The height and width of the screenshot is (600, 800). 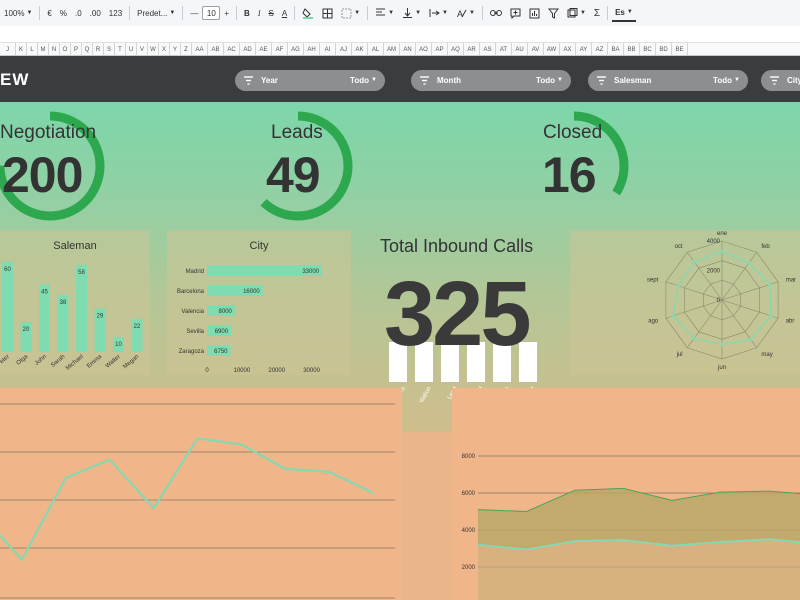 I want to click on column-header: AV, so click(x=536, y=49).